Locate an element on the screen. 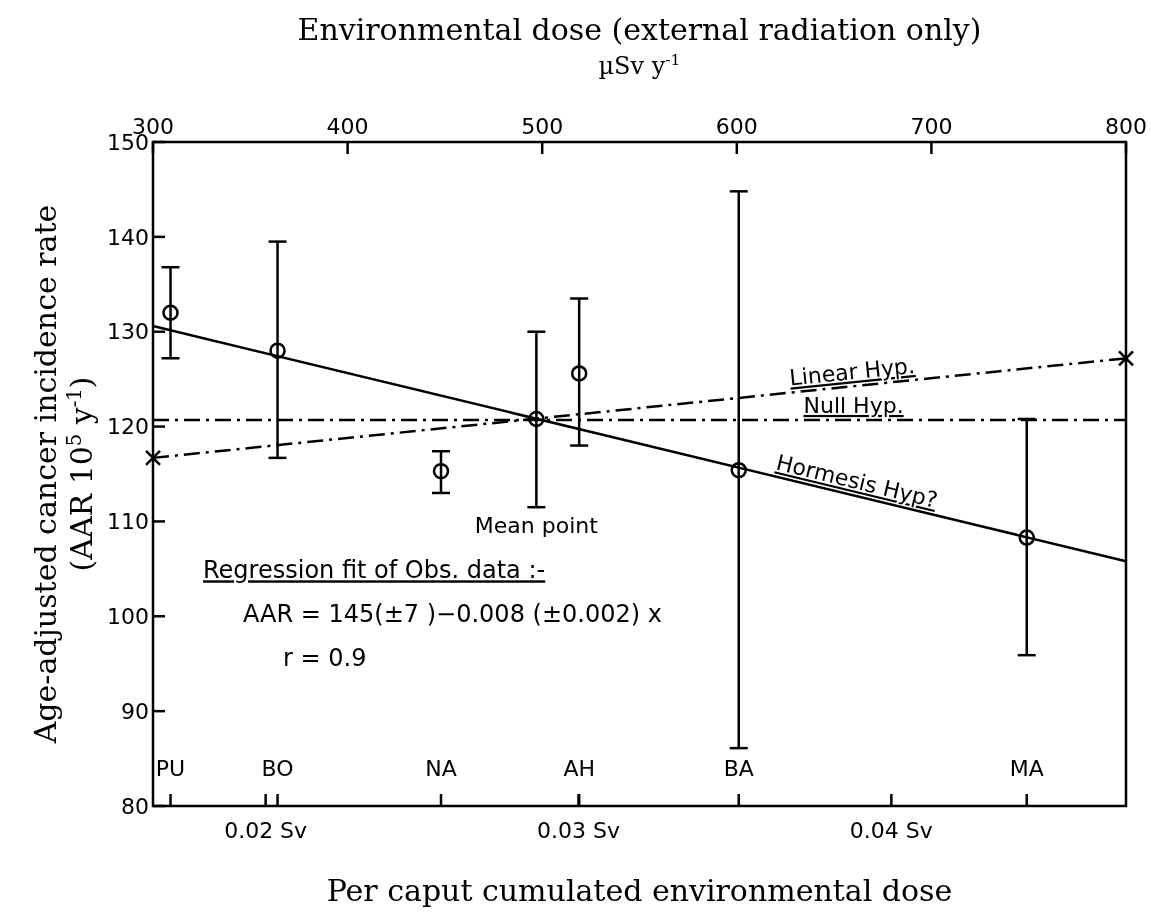 The height and width of the screenshot is (922, 1151). x2-tick-label: 0.03 Sv is located at coordinates (578, 830).